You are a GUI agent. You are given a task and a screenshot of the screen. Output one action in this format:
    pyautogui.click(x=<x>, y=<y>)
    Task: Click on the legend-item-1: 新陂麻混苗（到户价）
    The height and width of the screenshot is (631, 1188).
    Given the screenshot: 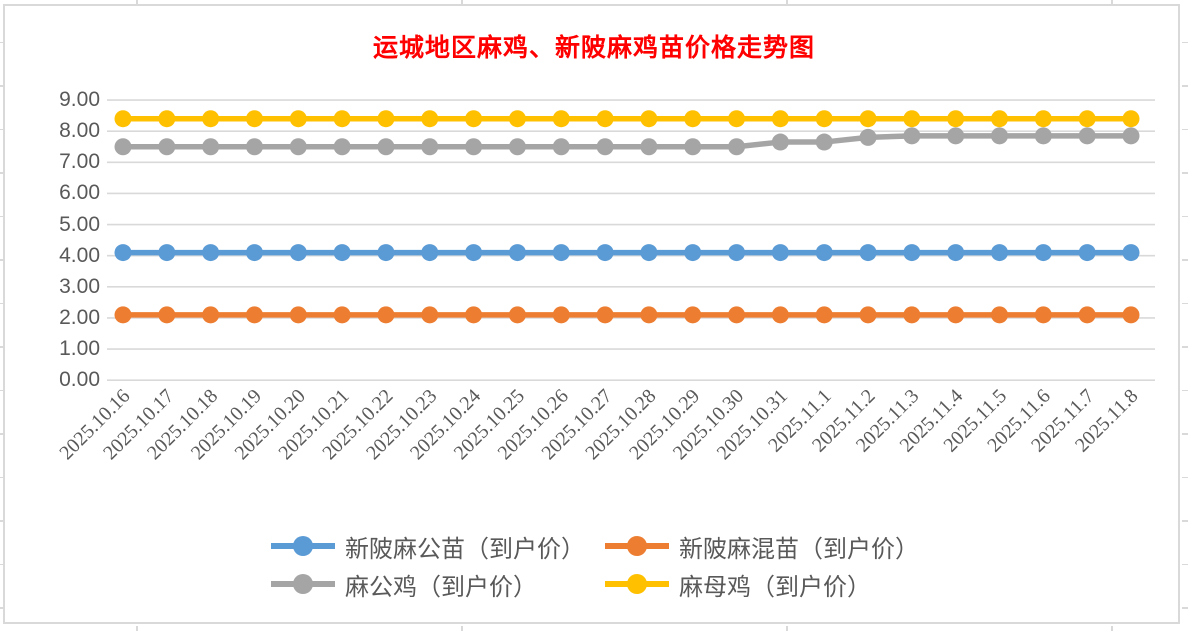 What is the action you would take?
    pyautogui.click(x=761, y=547)
    